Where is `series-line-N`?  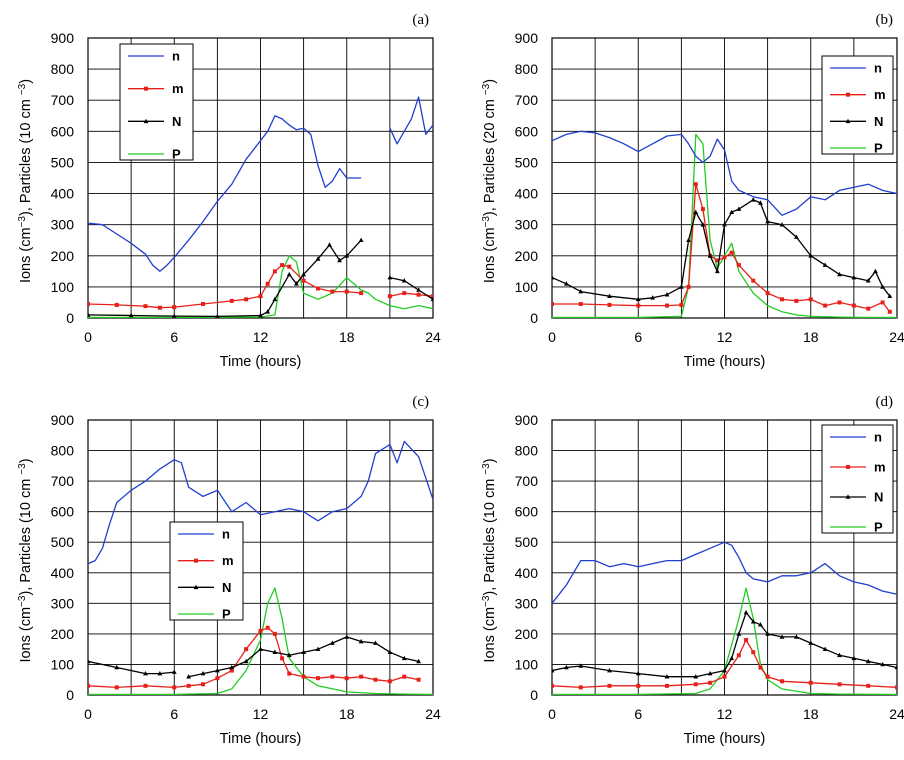 series-line-N is located at coordinates (721, 249).